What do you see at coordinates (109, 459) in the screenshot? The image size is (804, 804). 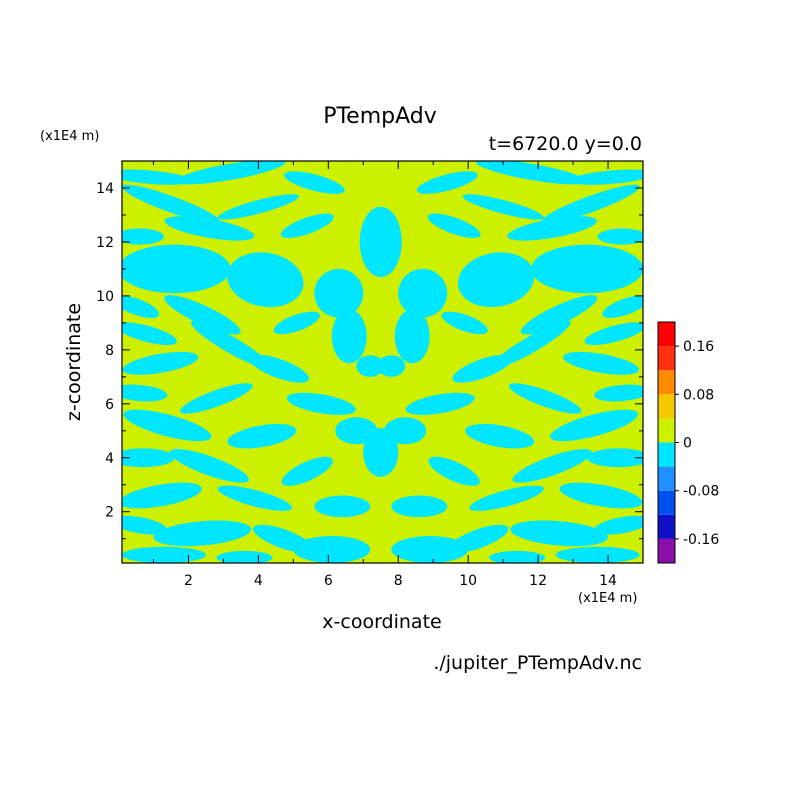 I see `y-tick-label: 4` at bounding box center [109, 459].